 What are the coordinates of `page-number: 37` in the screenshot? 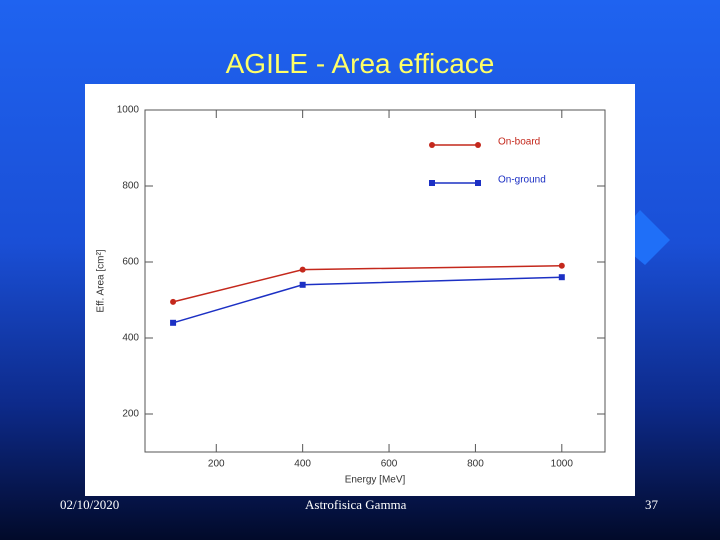 It's located at (651, 504).